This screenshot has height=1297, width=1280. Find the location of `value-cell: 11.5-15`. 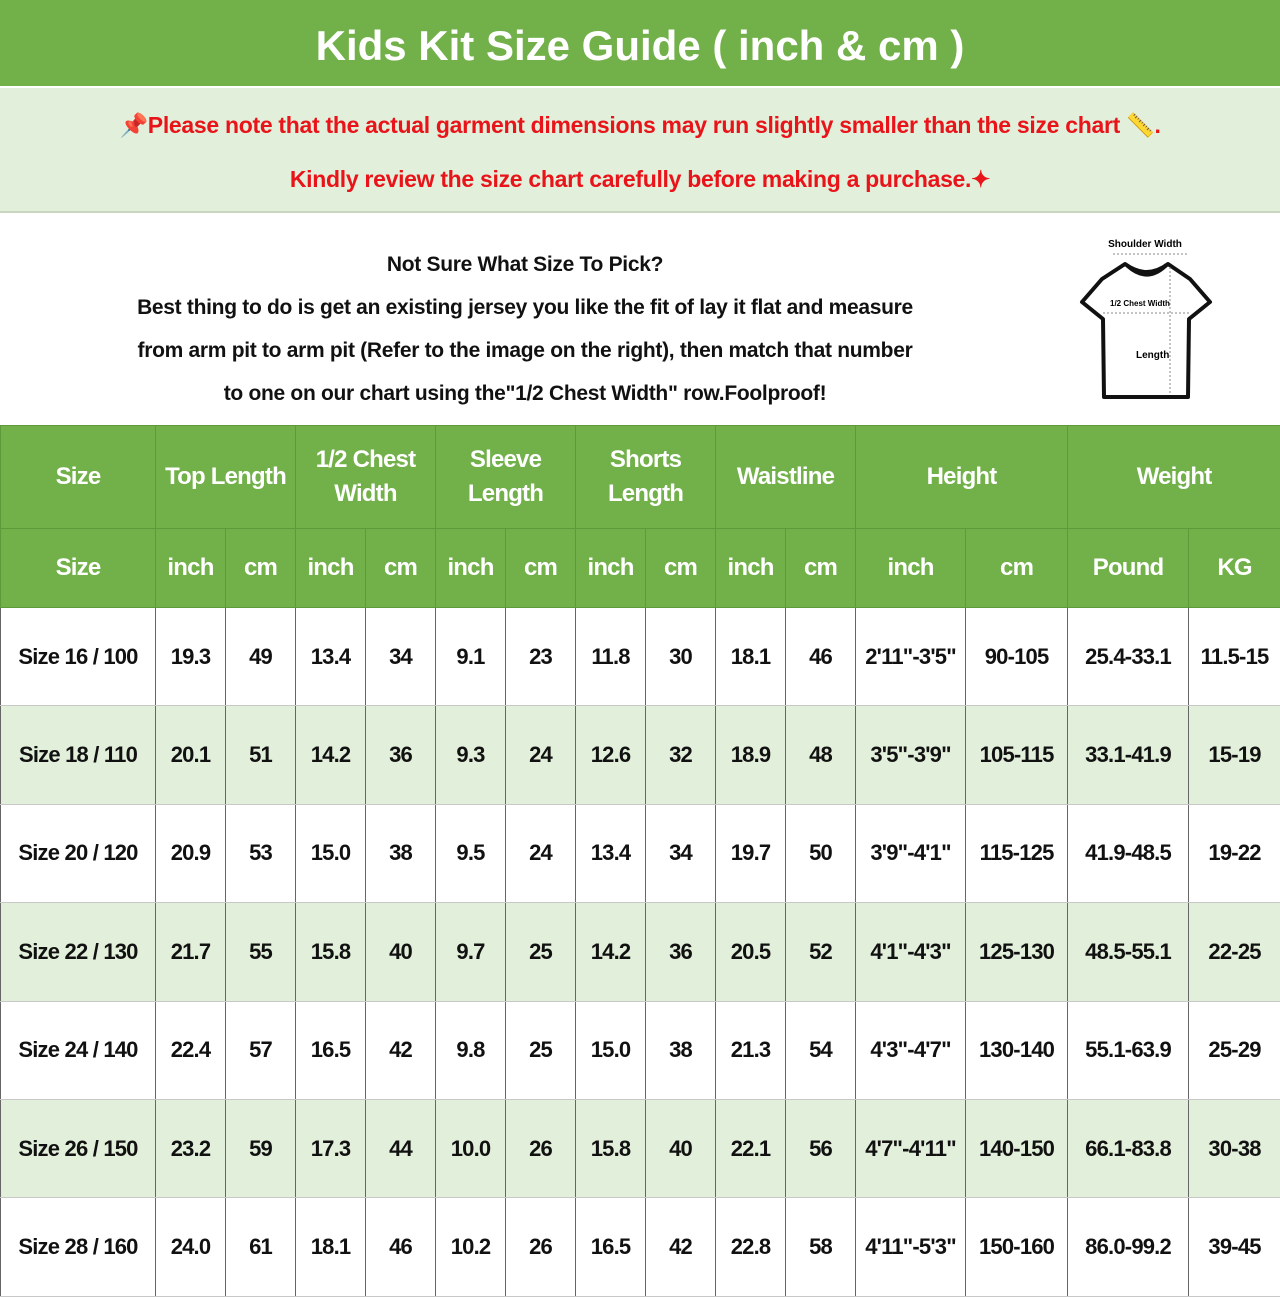

value-cell: 11.5-15 is located at coordinates (1234, 657).